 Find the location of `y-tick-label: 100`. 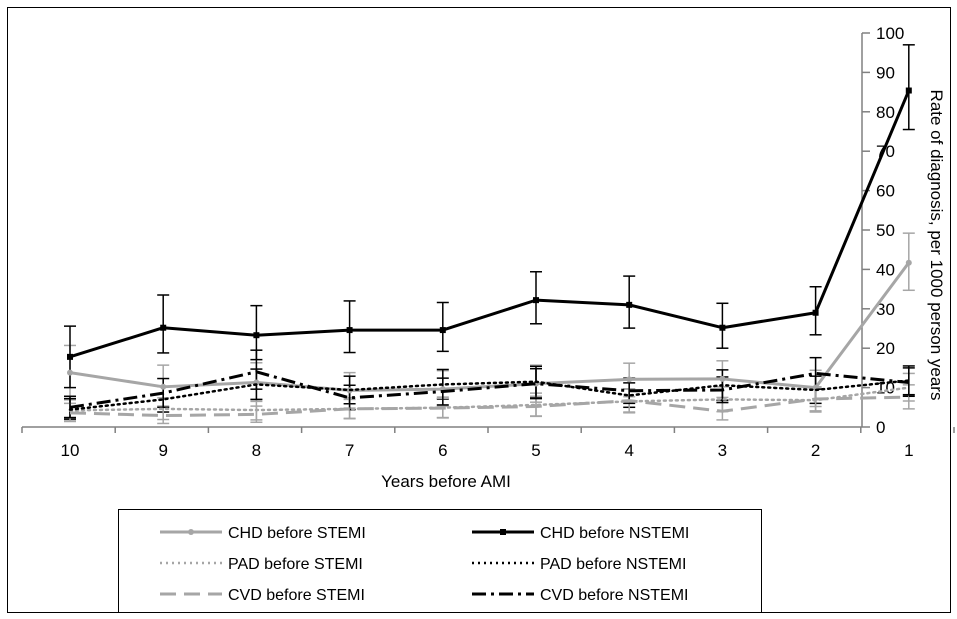

y-tick-label: 100 is located at coordinates (890, 33).